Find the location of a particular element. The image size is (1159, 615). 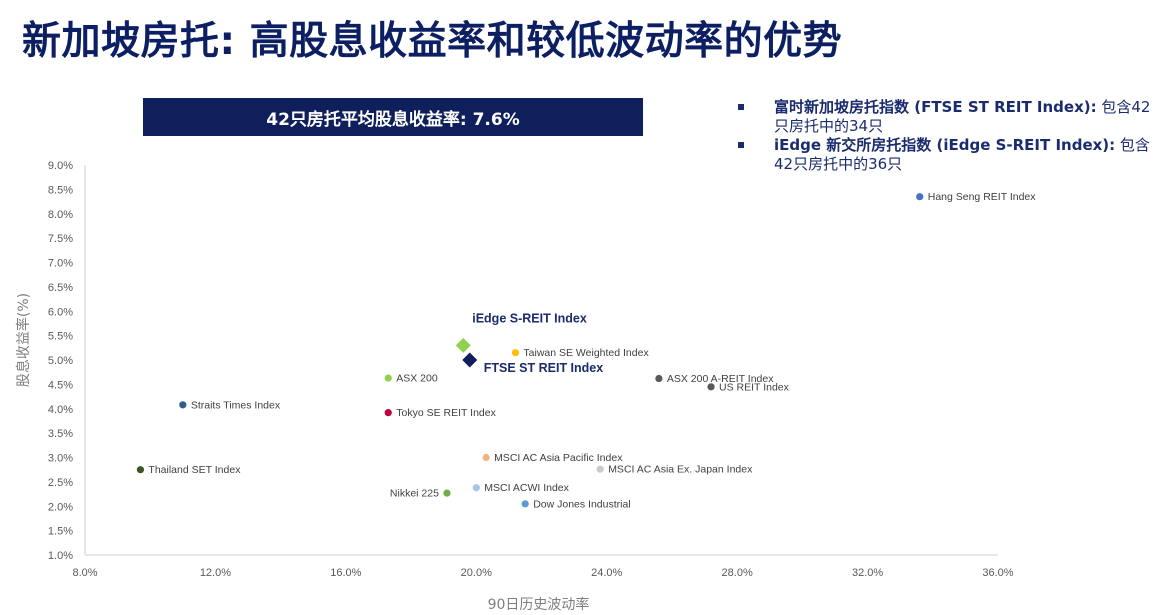

y-tick-label: 7.0% is located at coordinates (60, 264).